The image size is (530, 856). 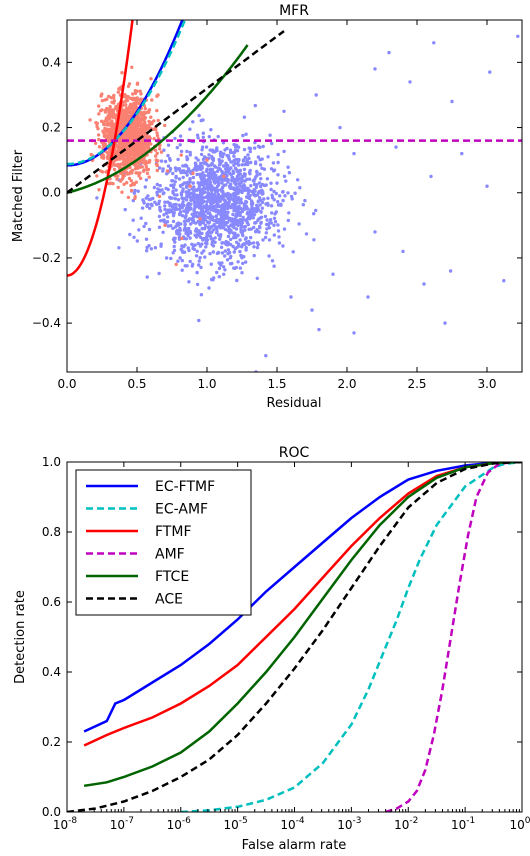 What do you see at coordinates (179, 824) in the screenshot?
I see `x-tick-label: 10⁻⁶` at bounding box center [179, 824].